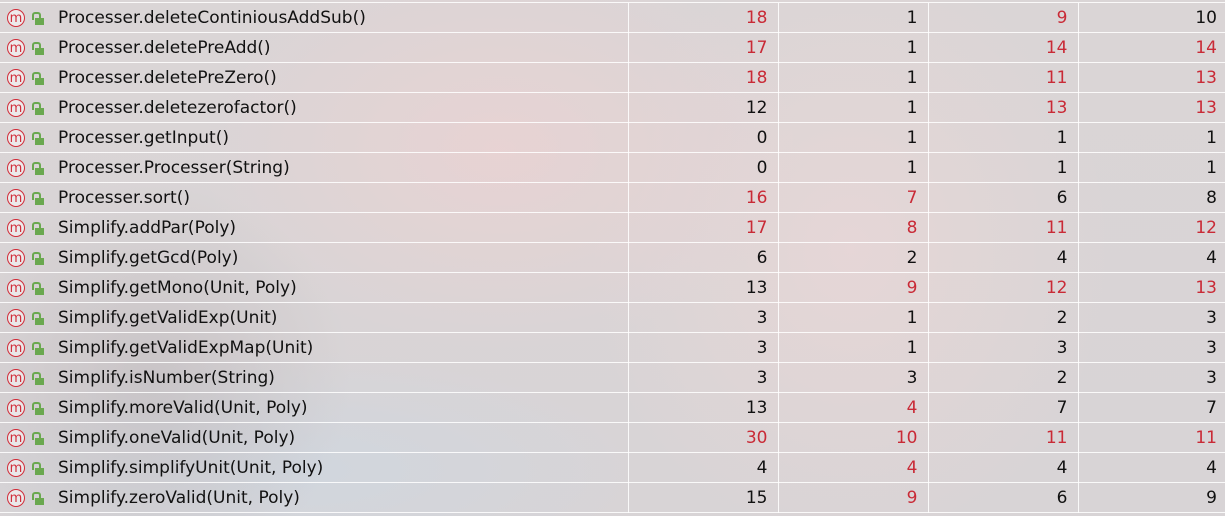  Describe the element at coordinates (314, 137) in the screenshot. I see `method-cell: m Processer.getInput()` at that location.